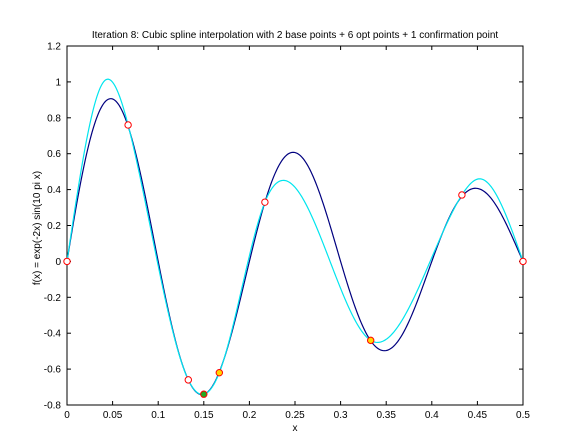 The height and width of the screenshot is (445, 571). I want to click on x-tick-label: 0.15, so click(204, 415).